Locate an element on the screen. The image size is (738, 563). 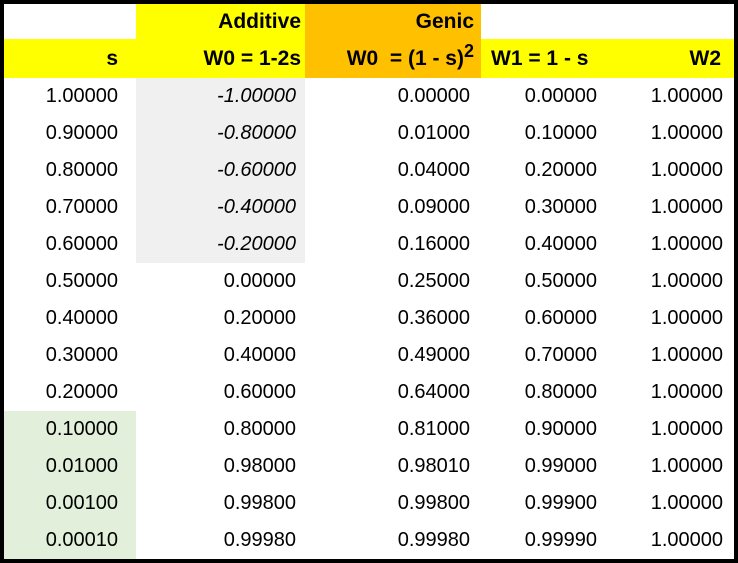
cell-w0_additive: 0.20000 is located at coordinates (259, 318).